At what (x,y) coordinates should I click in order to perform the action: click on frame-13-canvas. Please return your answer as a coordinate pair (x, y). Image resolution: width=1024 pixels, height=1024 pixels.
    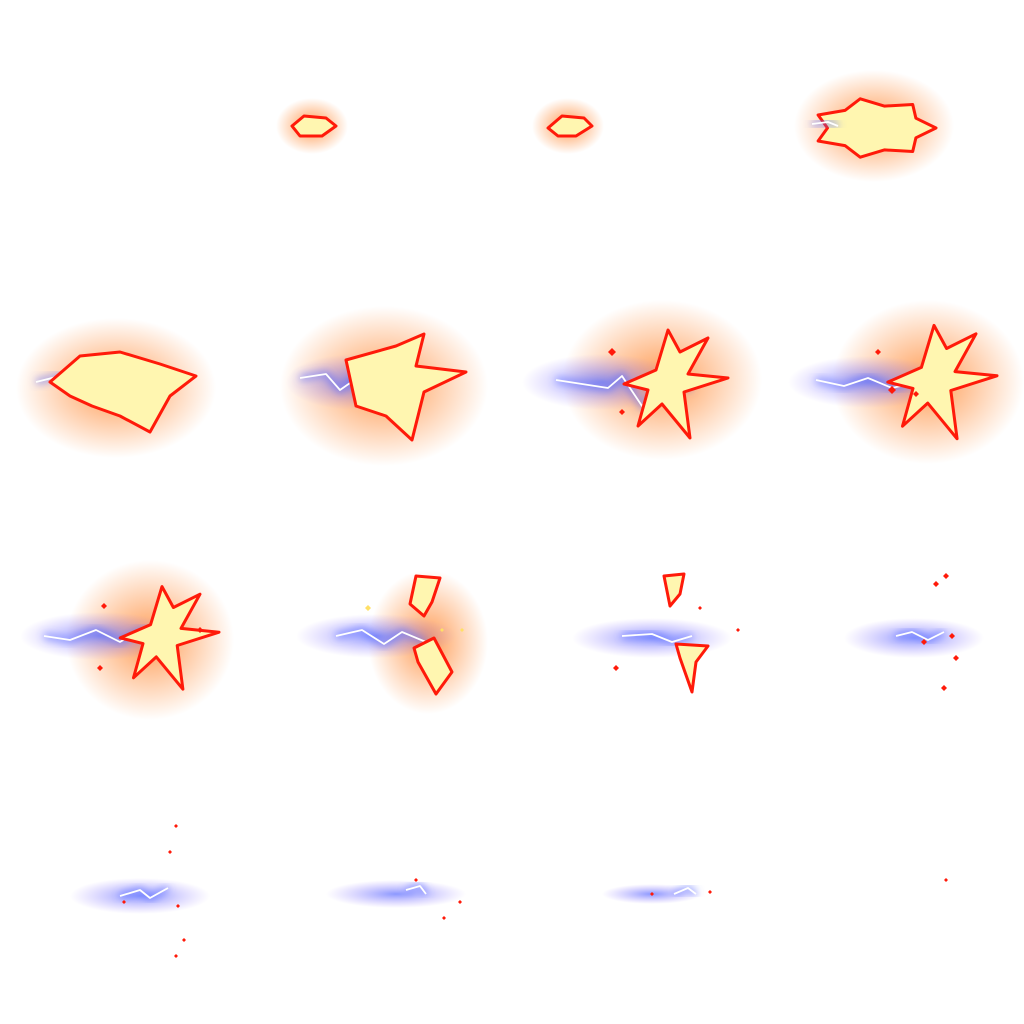
    Looking at the image, I should click on (140, 891).